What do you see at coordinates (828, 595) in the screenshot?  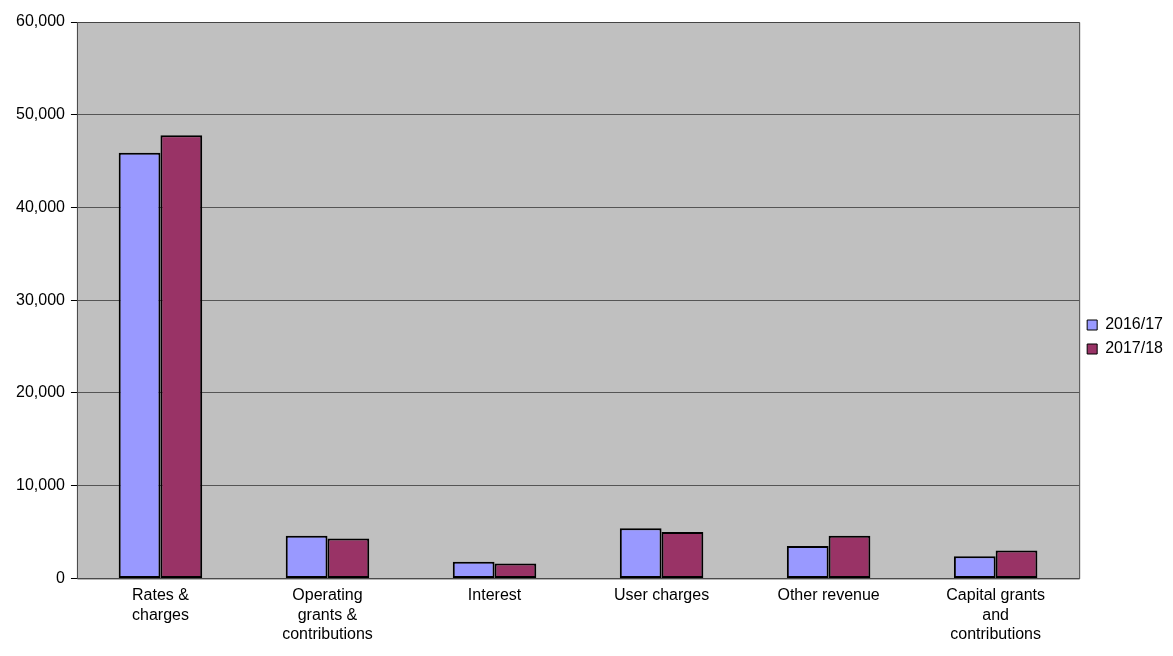 I see `x-tick-label: Other revenue` at bounding box center [828, 595].